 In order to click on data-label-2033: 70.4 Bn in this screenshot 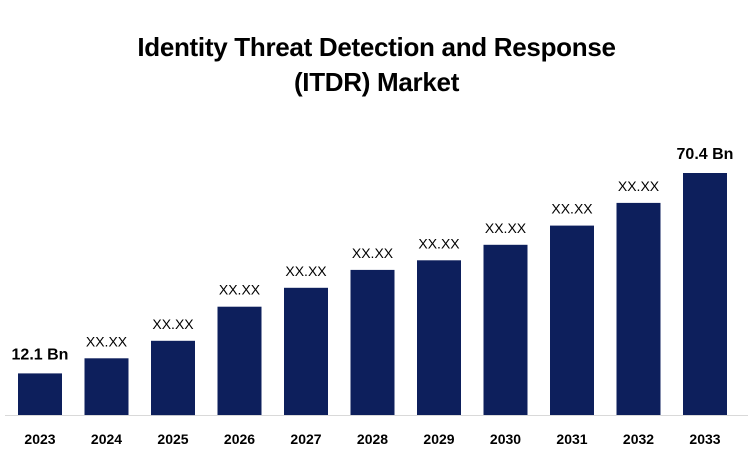, I will do `click(705, 154)`.